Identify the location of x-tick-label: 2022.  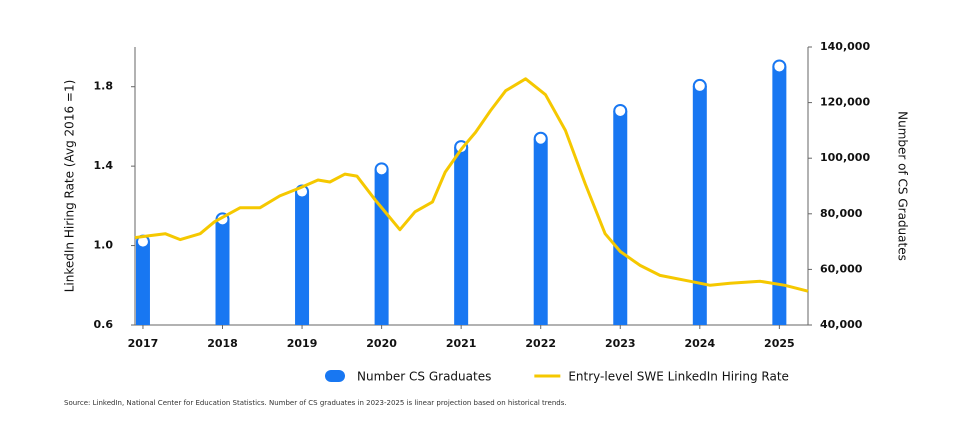
(540, 343).